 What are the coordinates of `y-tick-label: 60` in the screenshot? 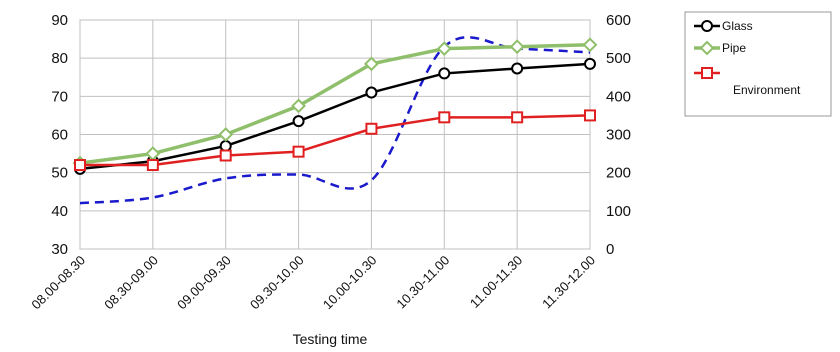 It's located at (59, 135).